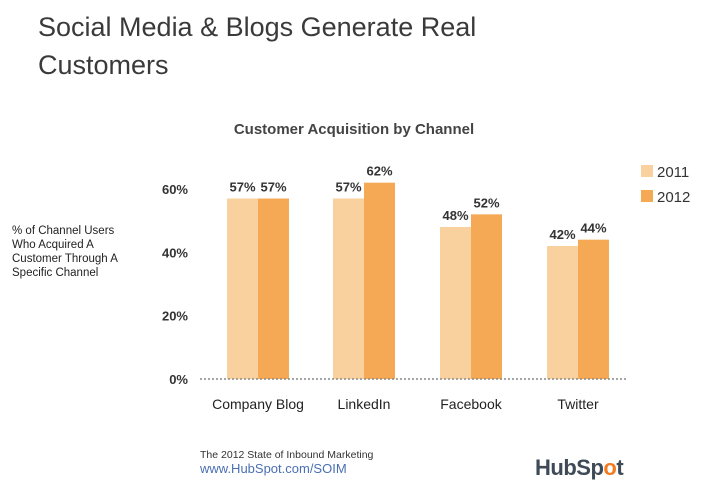  I want to click on legend-swatch-2011, so click(647, 171).